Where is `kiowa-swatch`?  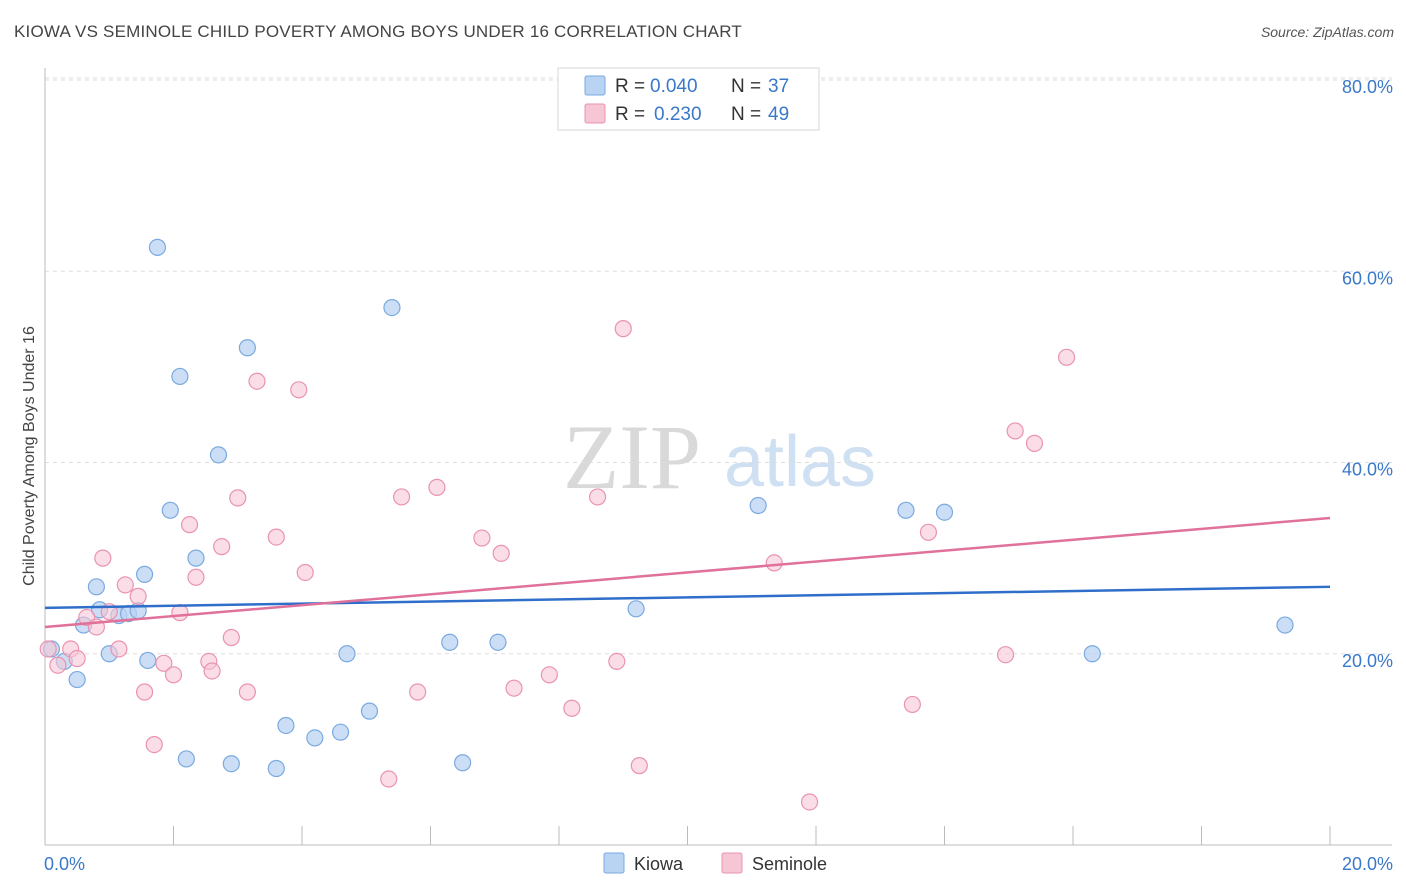
kiowa-swatch is located at coordinates (595, 85).